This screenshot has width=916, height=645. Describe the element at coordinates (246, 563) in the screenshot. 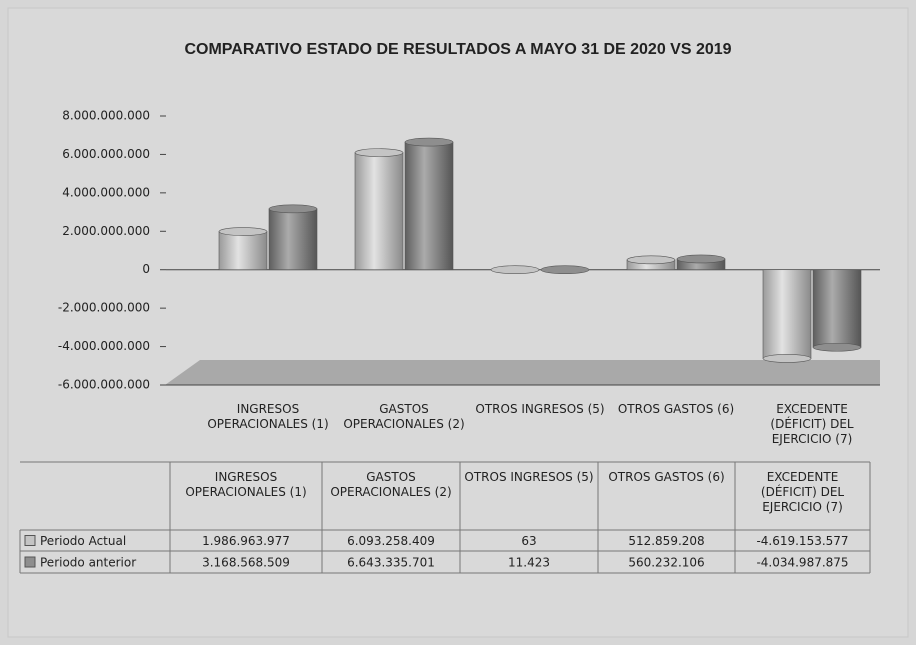

I see `table-value: 3.168.568.509` at that location.